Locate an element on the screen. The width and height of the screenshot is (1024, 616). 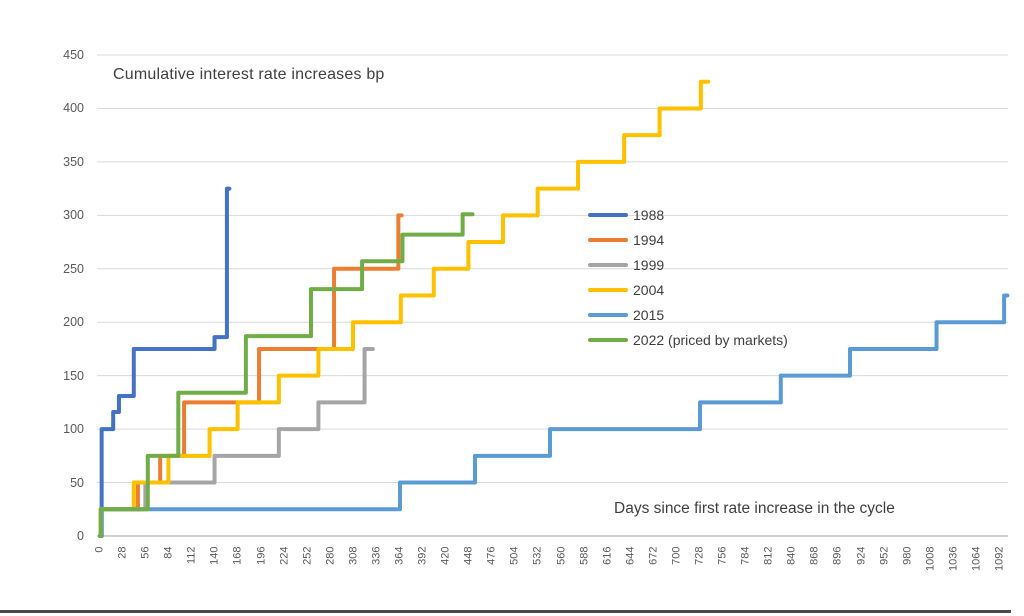
x-tick-label: 728 is located at coordinates (699, 555).